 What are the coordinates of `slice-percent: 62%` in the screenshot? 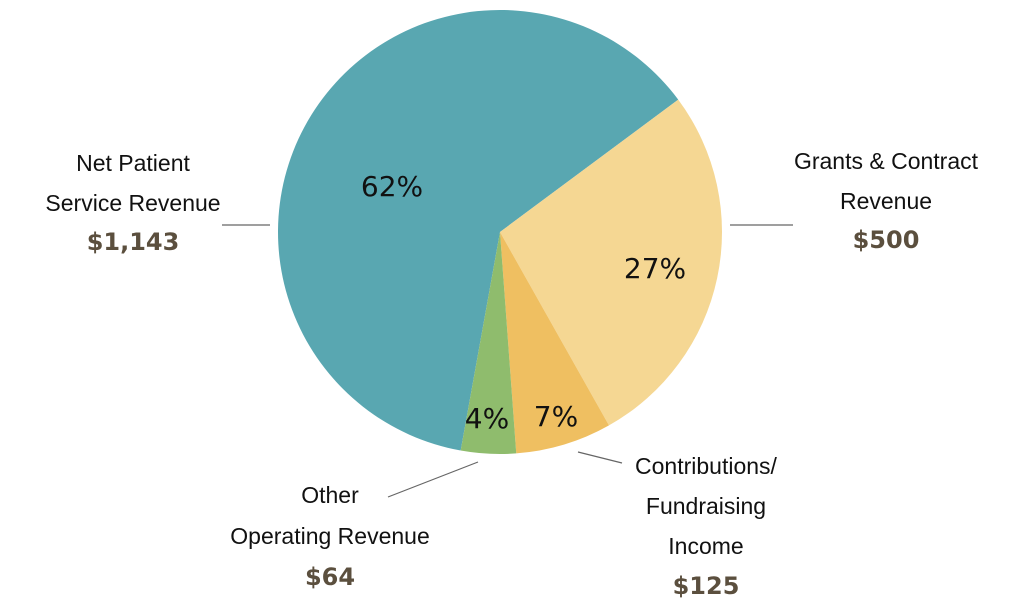 It's located at (392, 186).